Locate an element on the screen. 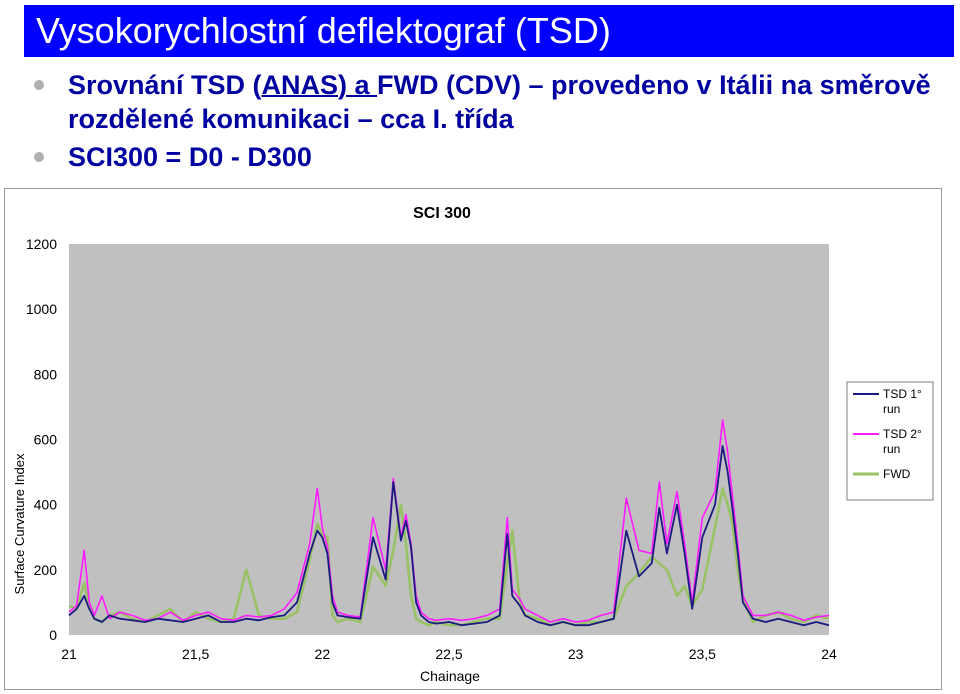 This screenshot has height=694, width=960. slide-title: Vysokorychlostní deflektograf (TSD) is located at coordinates (323, 30).